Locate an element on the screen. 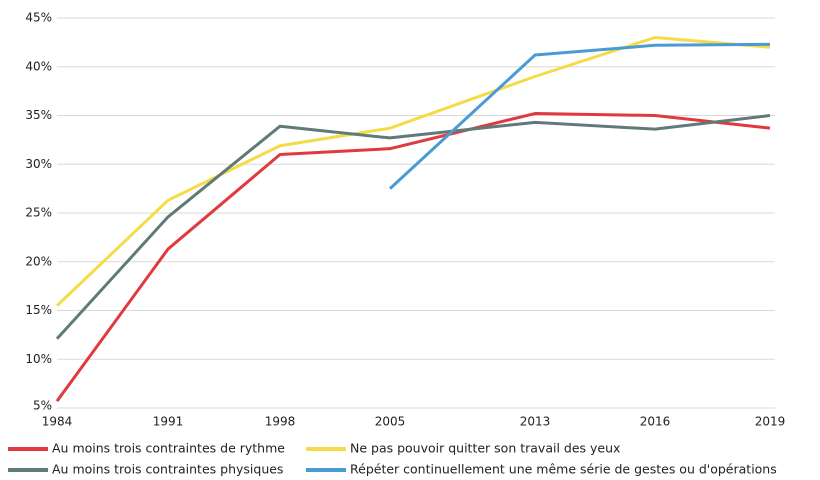  legend-label: Au moins trois contraintes de rythme is located at coordinates (168, 448).